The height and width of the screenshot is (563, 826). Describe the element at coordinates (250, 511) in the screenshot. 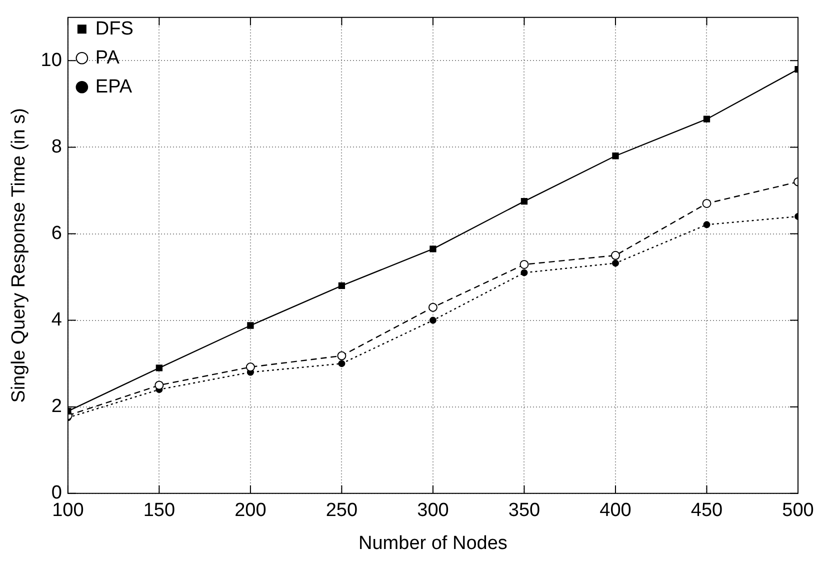

I see `x-tick-label: 200` at that location.